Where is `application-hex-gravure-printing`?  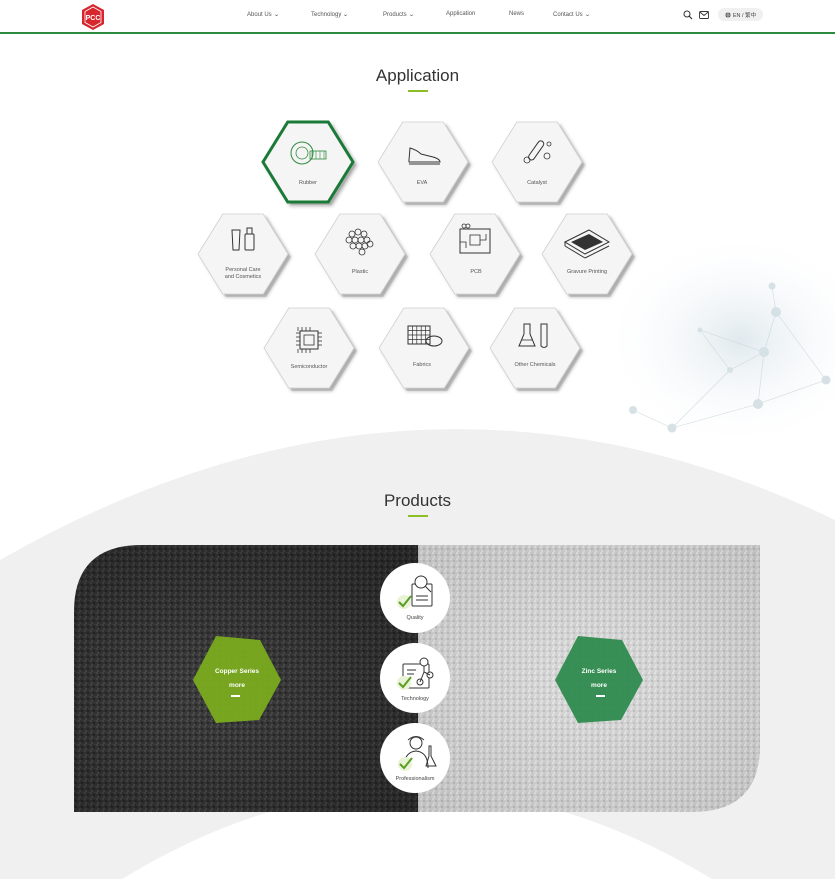
application-hex-gravure-printing is located at coordinates (587, 254).